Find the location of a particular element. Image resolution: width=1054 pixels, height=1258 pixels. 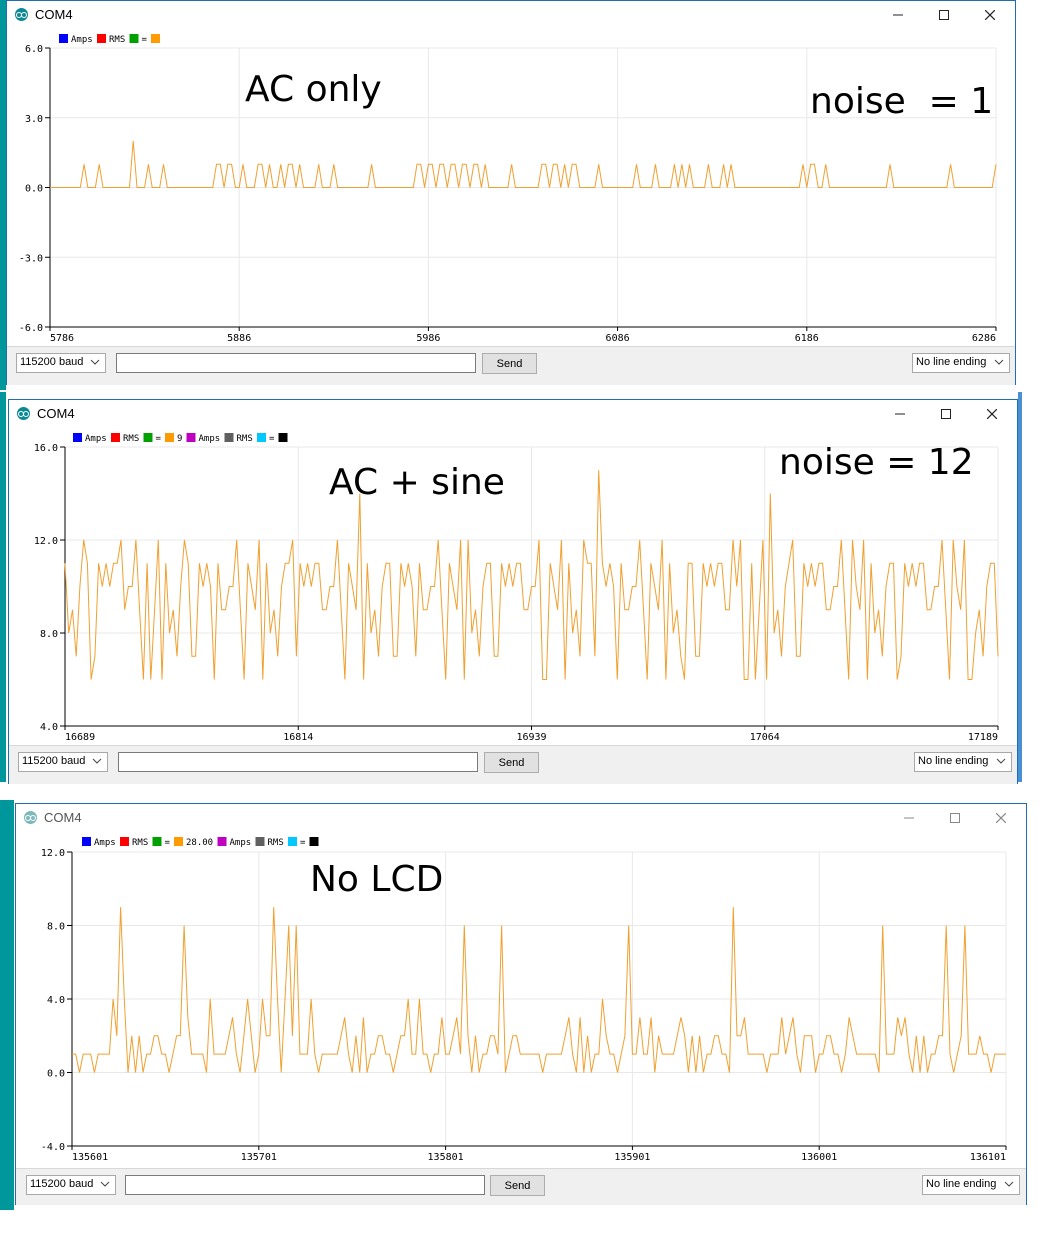

x-tick-label: 136001 is located at coordinates (819, 1157).